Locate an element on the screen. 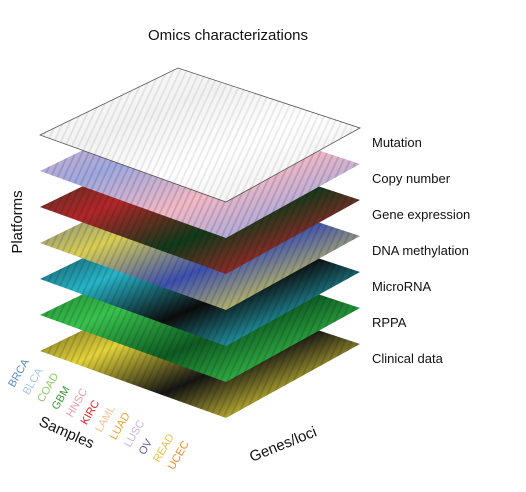  layer-label: Gene expression is located at coordinates (421, 214).